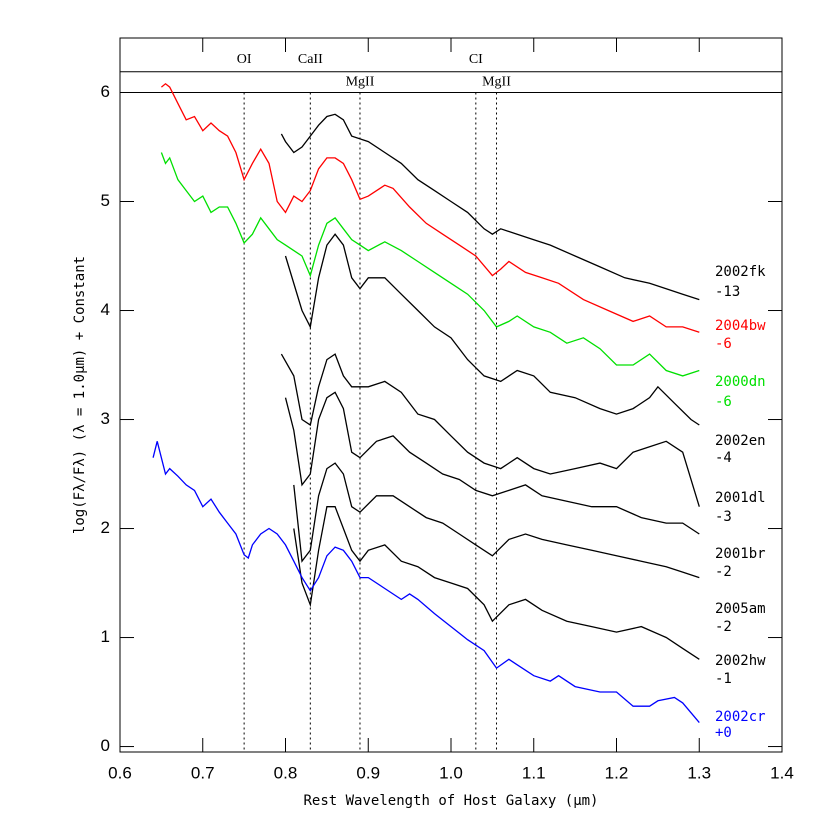  Describe the element at coordinates (451, 772) in the screenshot. I see `x-tick-label: 1.0` at that location.